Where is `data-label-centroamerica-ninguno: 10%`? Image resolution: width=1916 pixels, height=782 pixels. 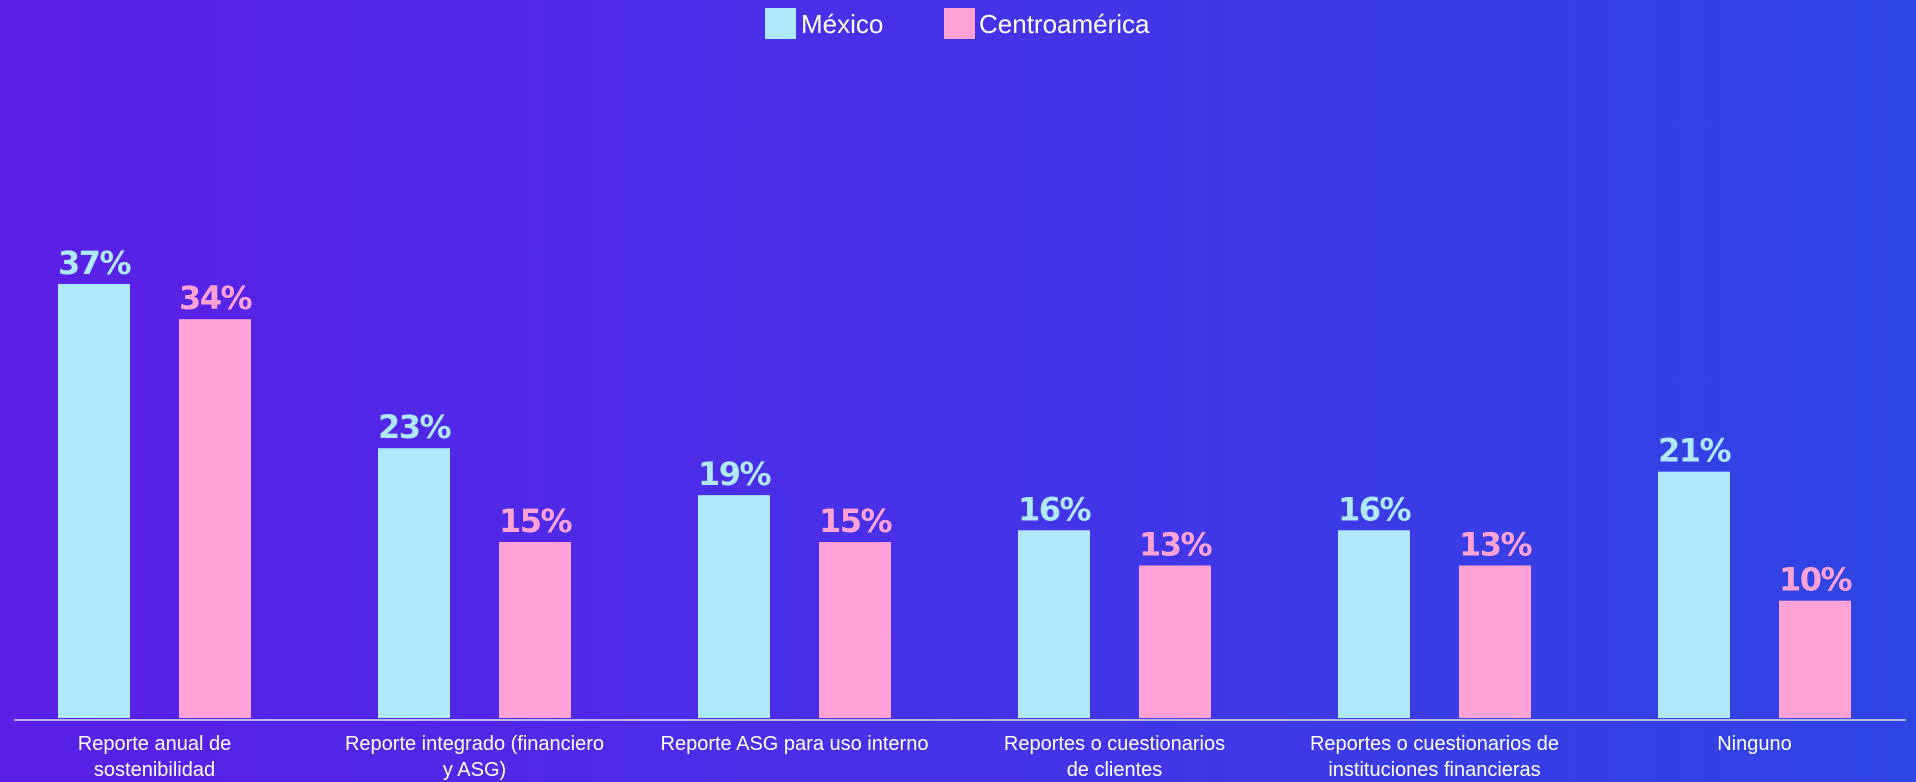 data-label-centroamerica-ninguno: 10% is located at coordinates (1816, 580).